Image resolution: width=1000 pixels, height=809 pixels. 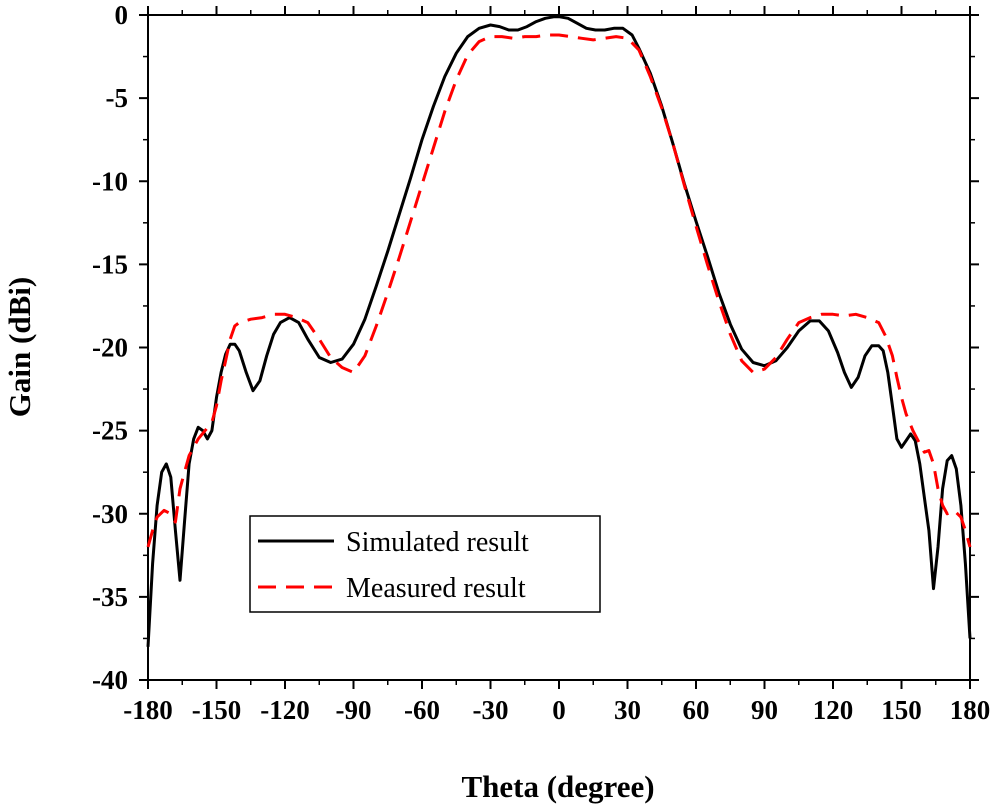 I want to click on y-tick-label: -5, so click(x=117, y=98).